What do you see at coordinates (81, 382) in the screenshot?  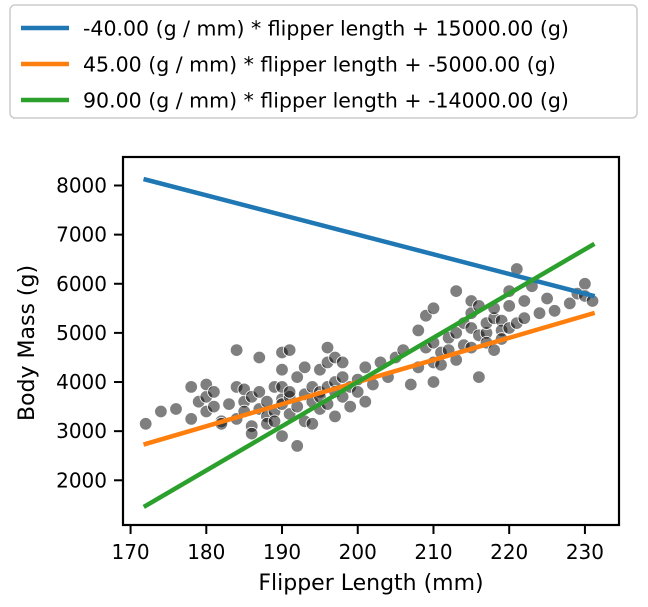 I see `y-tick-label: 4000` at bounding box center [81, 382].